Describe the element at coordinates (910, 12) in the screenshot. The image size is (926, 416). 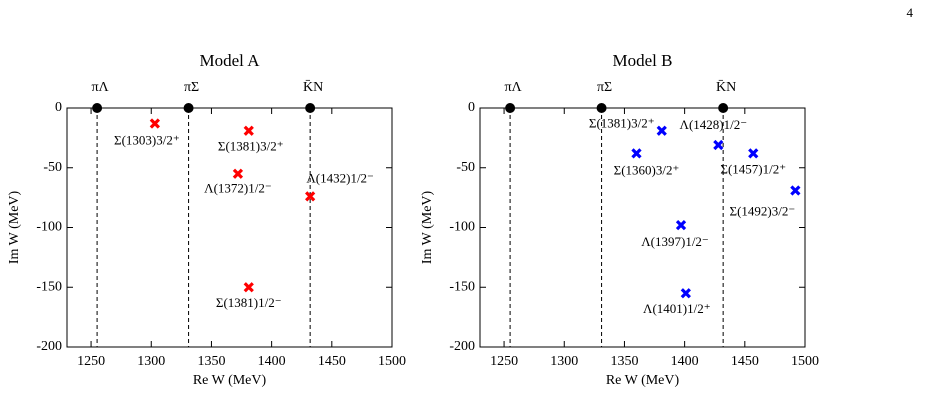
I see `page-number: 4` at that location.